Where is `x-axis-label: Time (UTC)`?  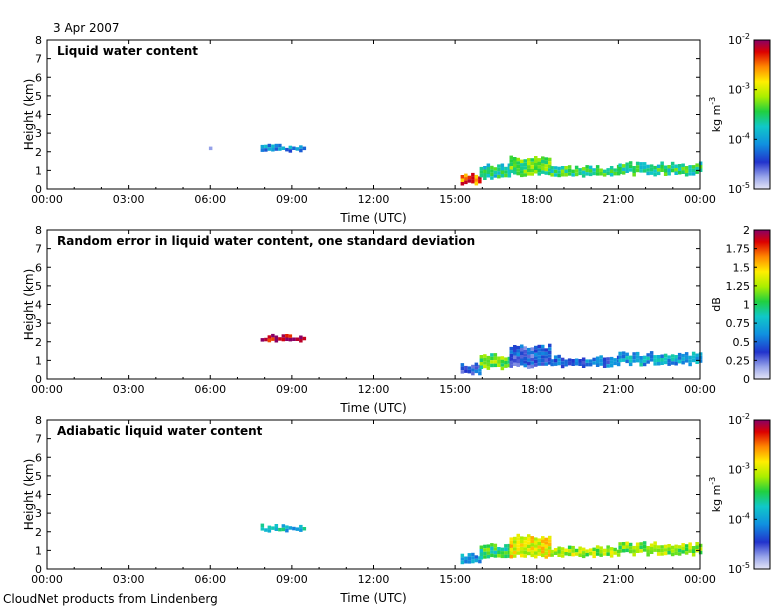 x-axis-label: Time (UTC) is located at coordinates (372, 408).